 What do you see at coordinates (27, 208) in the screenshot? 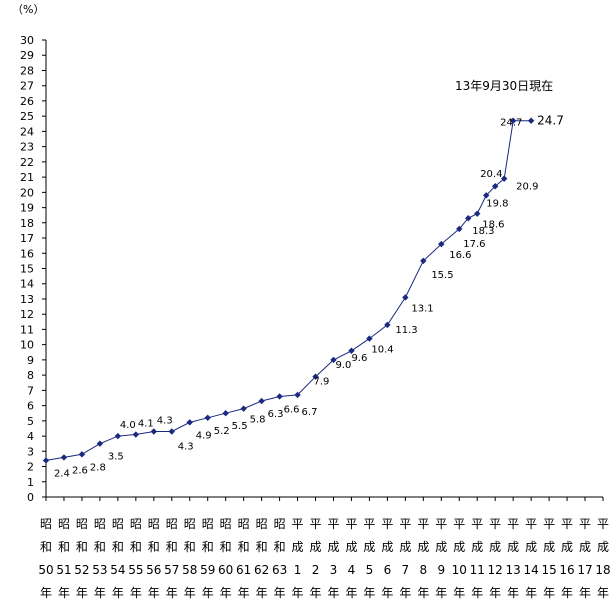
I see `y-tick-label: 19` at bounding box center [27, 208].